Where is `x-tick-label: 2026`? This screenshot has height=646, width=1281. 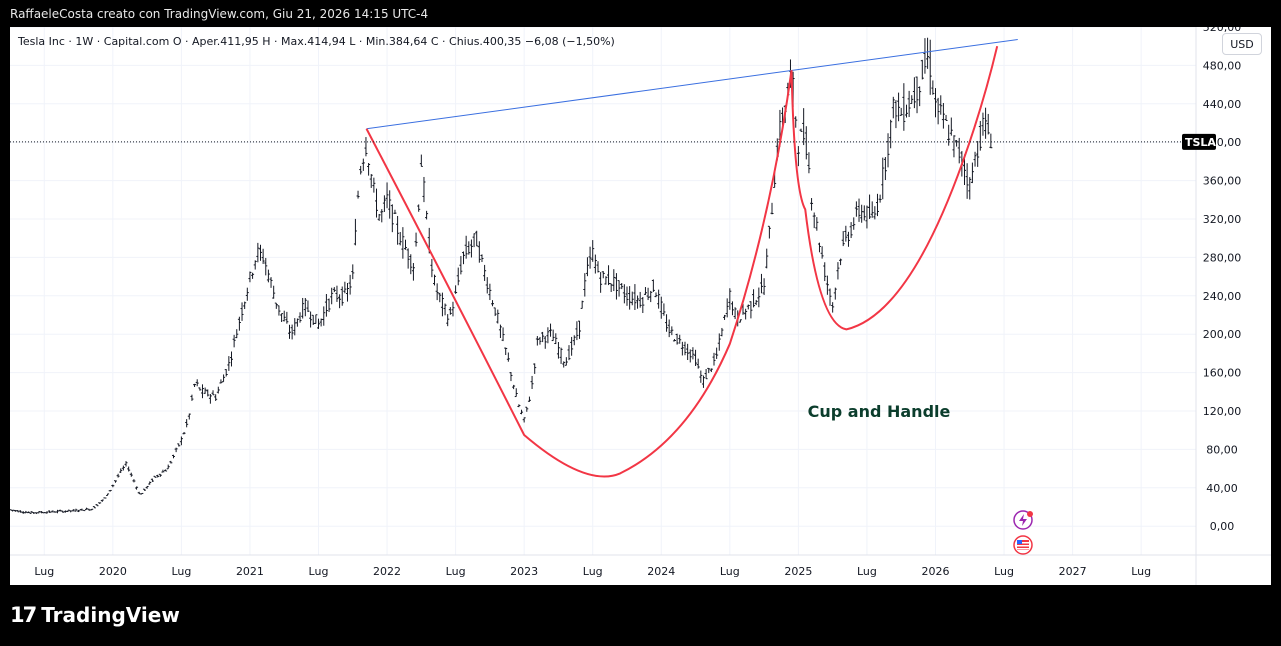
x-tick-label: 2026 is located at coordinates (935, 571).